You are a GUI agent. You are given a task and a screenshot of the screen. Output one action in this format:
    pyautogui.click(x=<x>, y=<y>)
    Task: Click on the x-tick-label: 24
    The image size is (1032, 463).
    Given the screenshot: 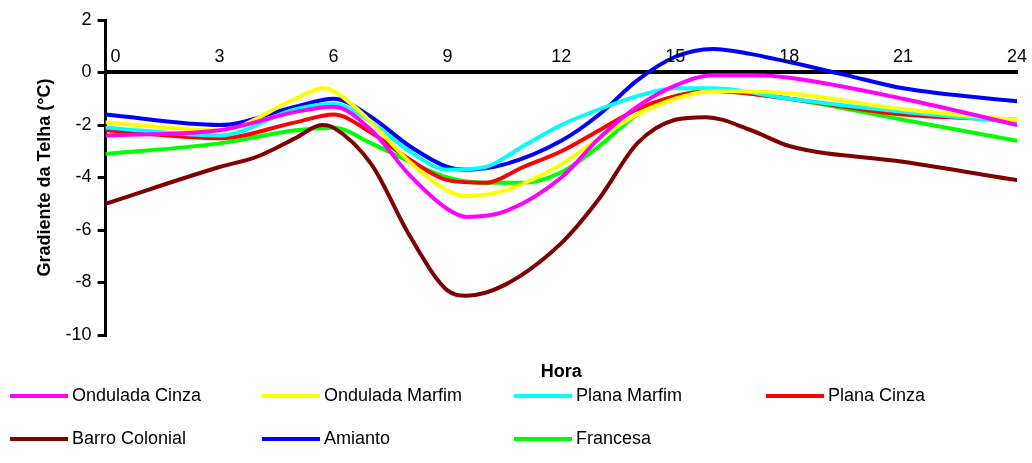 What is the action you would take?
    pyautogui.click(x=1017, y=56)
    